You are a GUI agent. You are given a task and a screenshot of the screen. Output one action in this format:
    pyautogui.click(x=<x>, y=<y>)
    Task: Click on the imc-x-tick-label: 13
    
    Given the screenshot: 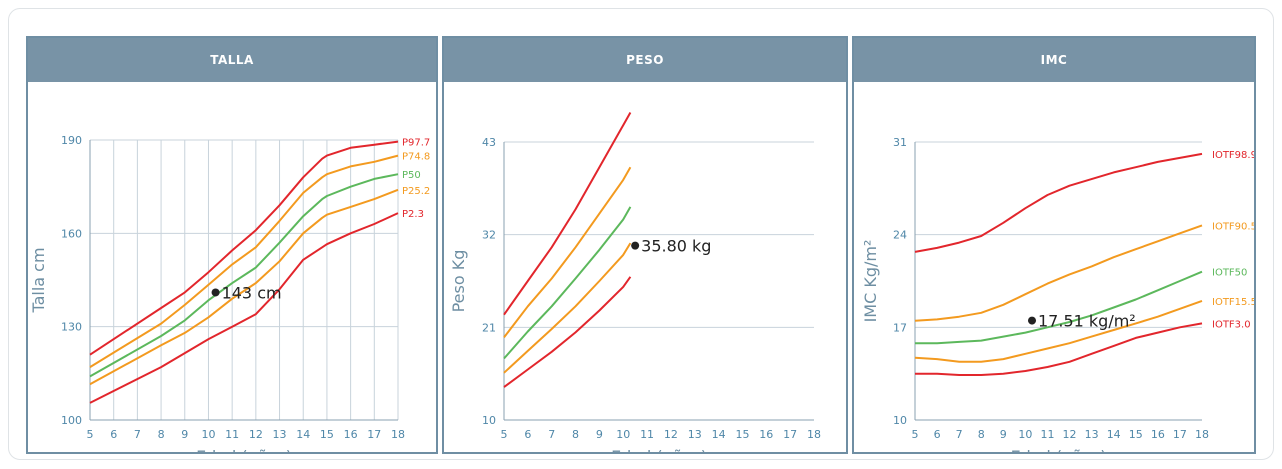 What is the action you would take?
    pyautogui.click(x=1092, y=434)
    